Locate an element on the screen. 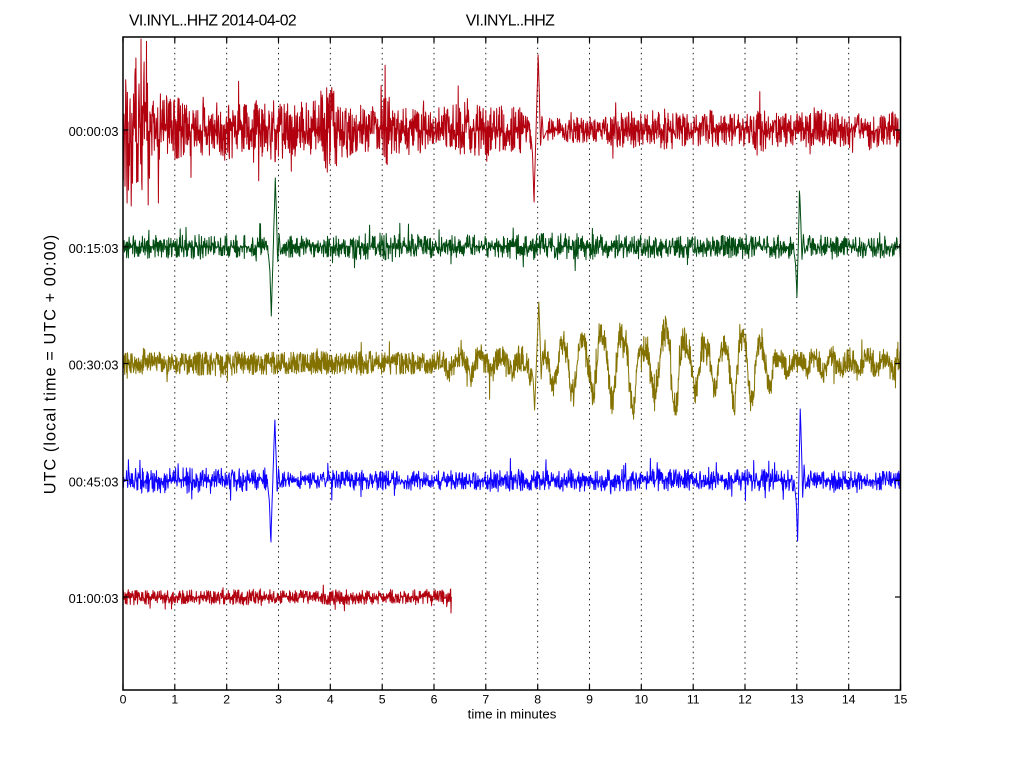 This screenshot has width=1024, height=773. svg-text: 00:15:03 is located at coordinates (94, 248).